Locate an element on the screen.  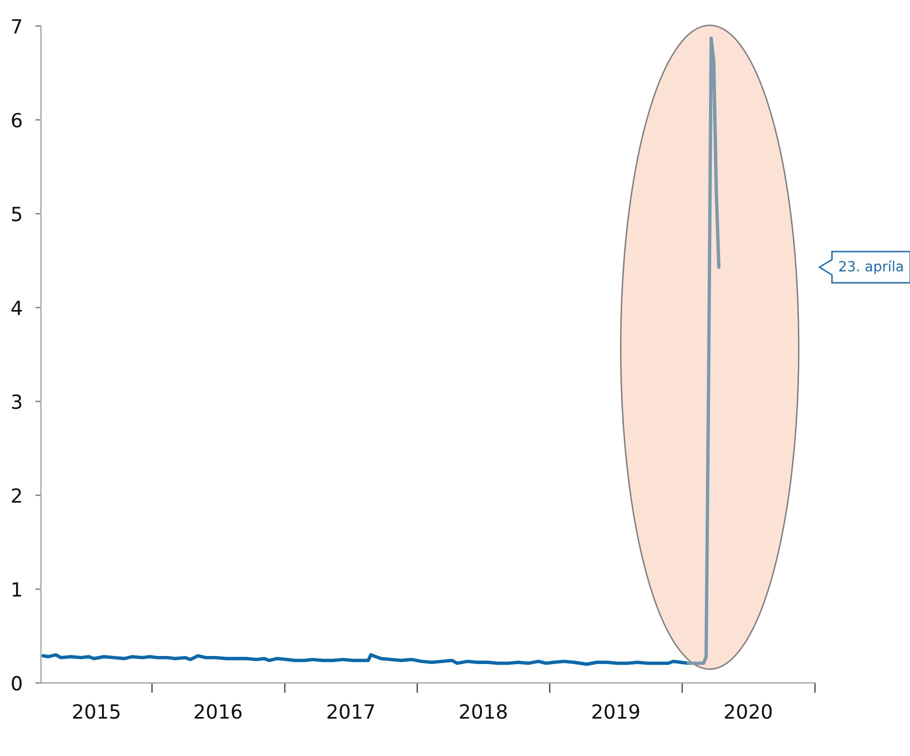
y-tick-label: 3 is located at coordinates (17, 402).